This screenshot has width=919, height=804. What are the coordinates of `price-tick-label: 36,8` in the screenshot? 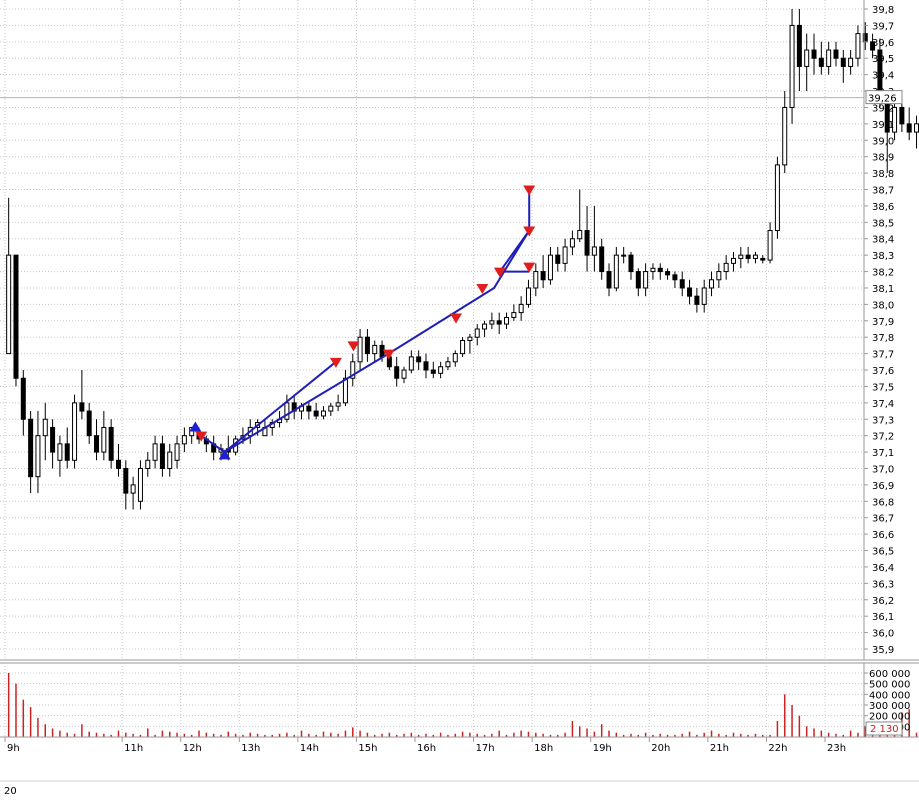 It's located at (883, 502).